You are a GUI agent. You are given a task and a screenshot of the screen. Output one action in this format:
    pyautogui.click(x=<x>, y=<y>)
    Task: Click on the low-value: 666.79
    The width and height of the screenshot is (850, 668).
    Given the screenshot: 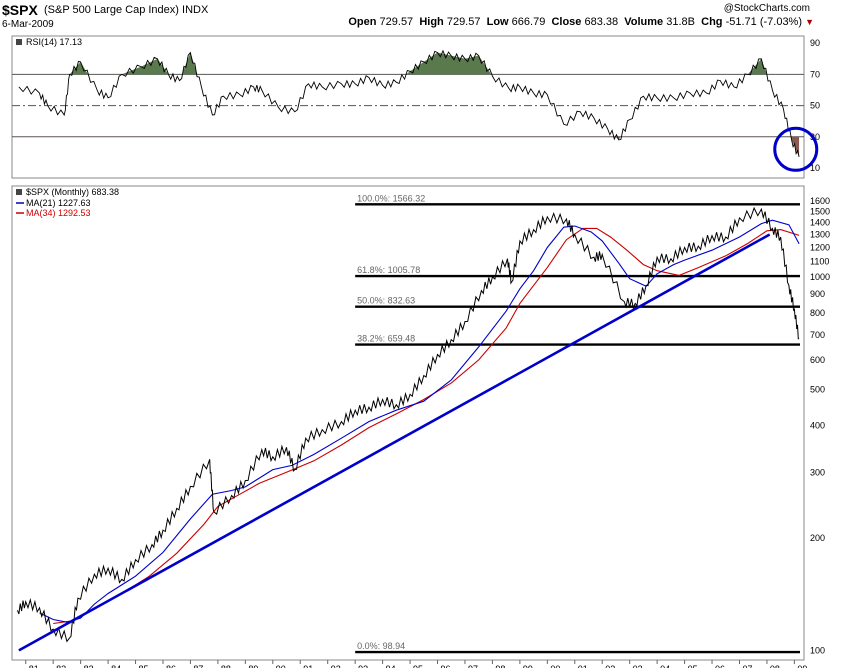 What is the action you would take?
    pyautogui.click(x=528, y=22)
    